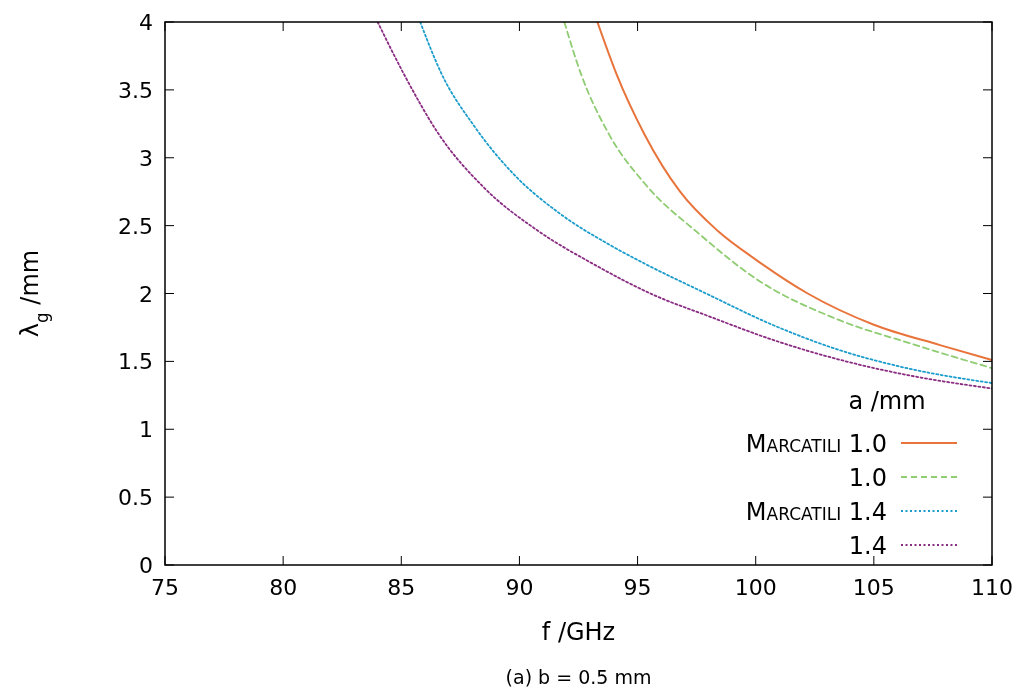 The width and height of the screenshot is (1020, 699). I want to click on legend-label: Marcatili 1.0, so click(816, 444).